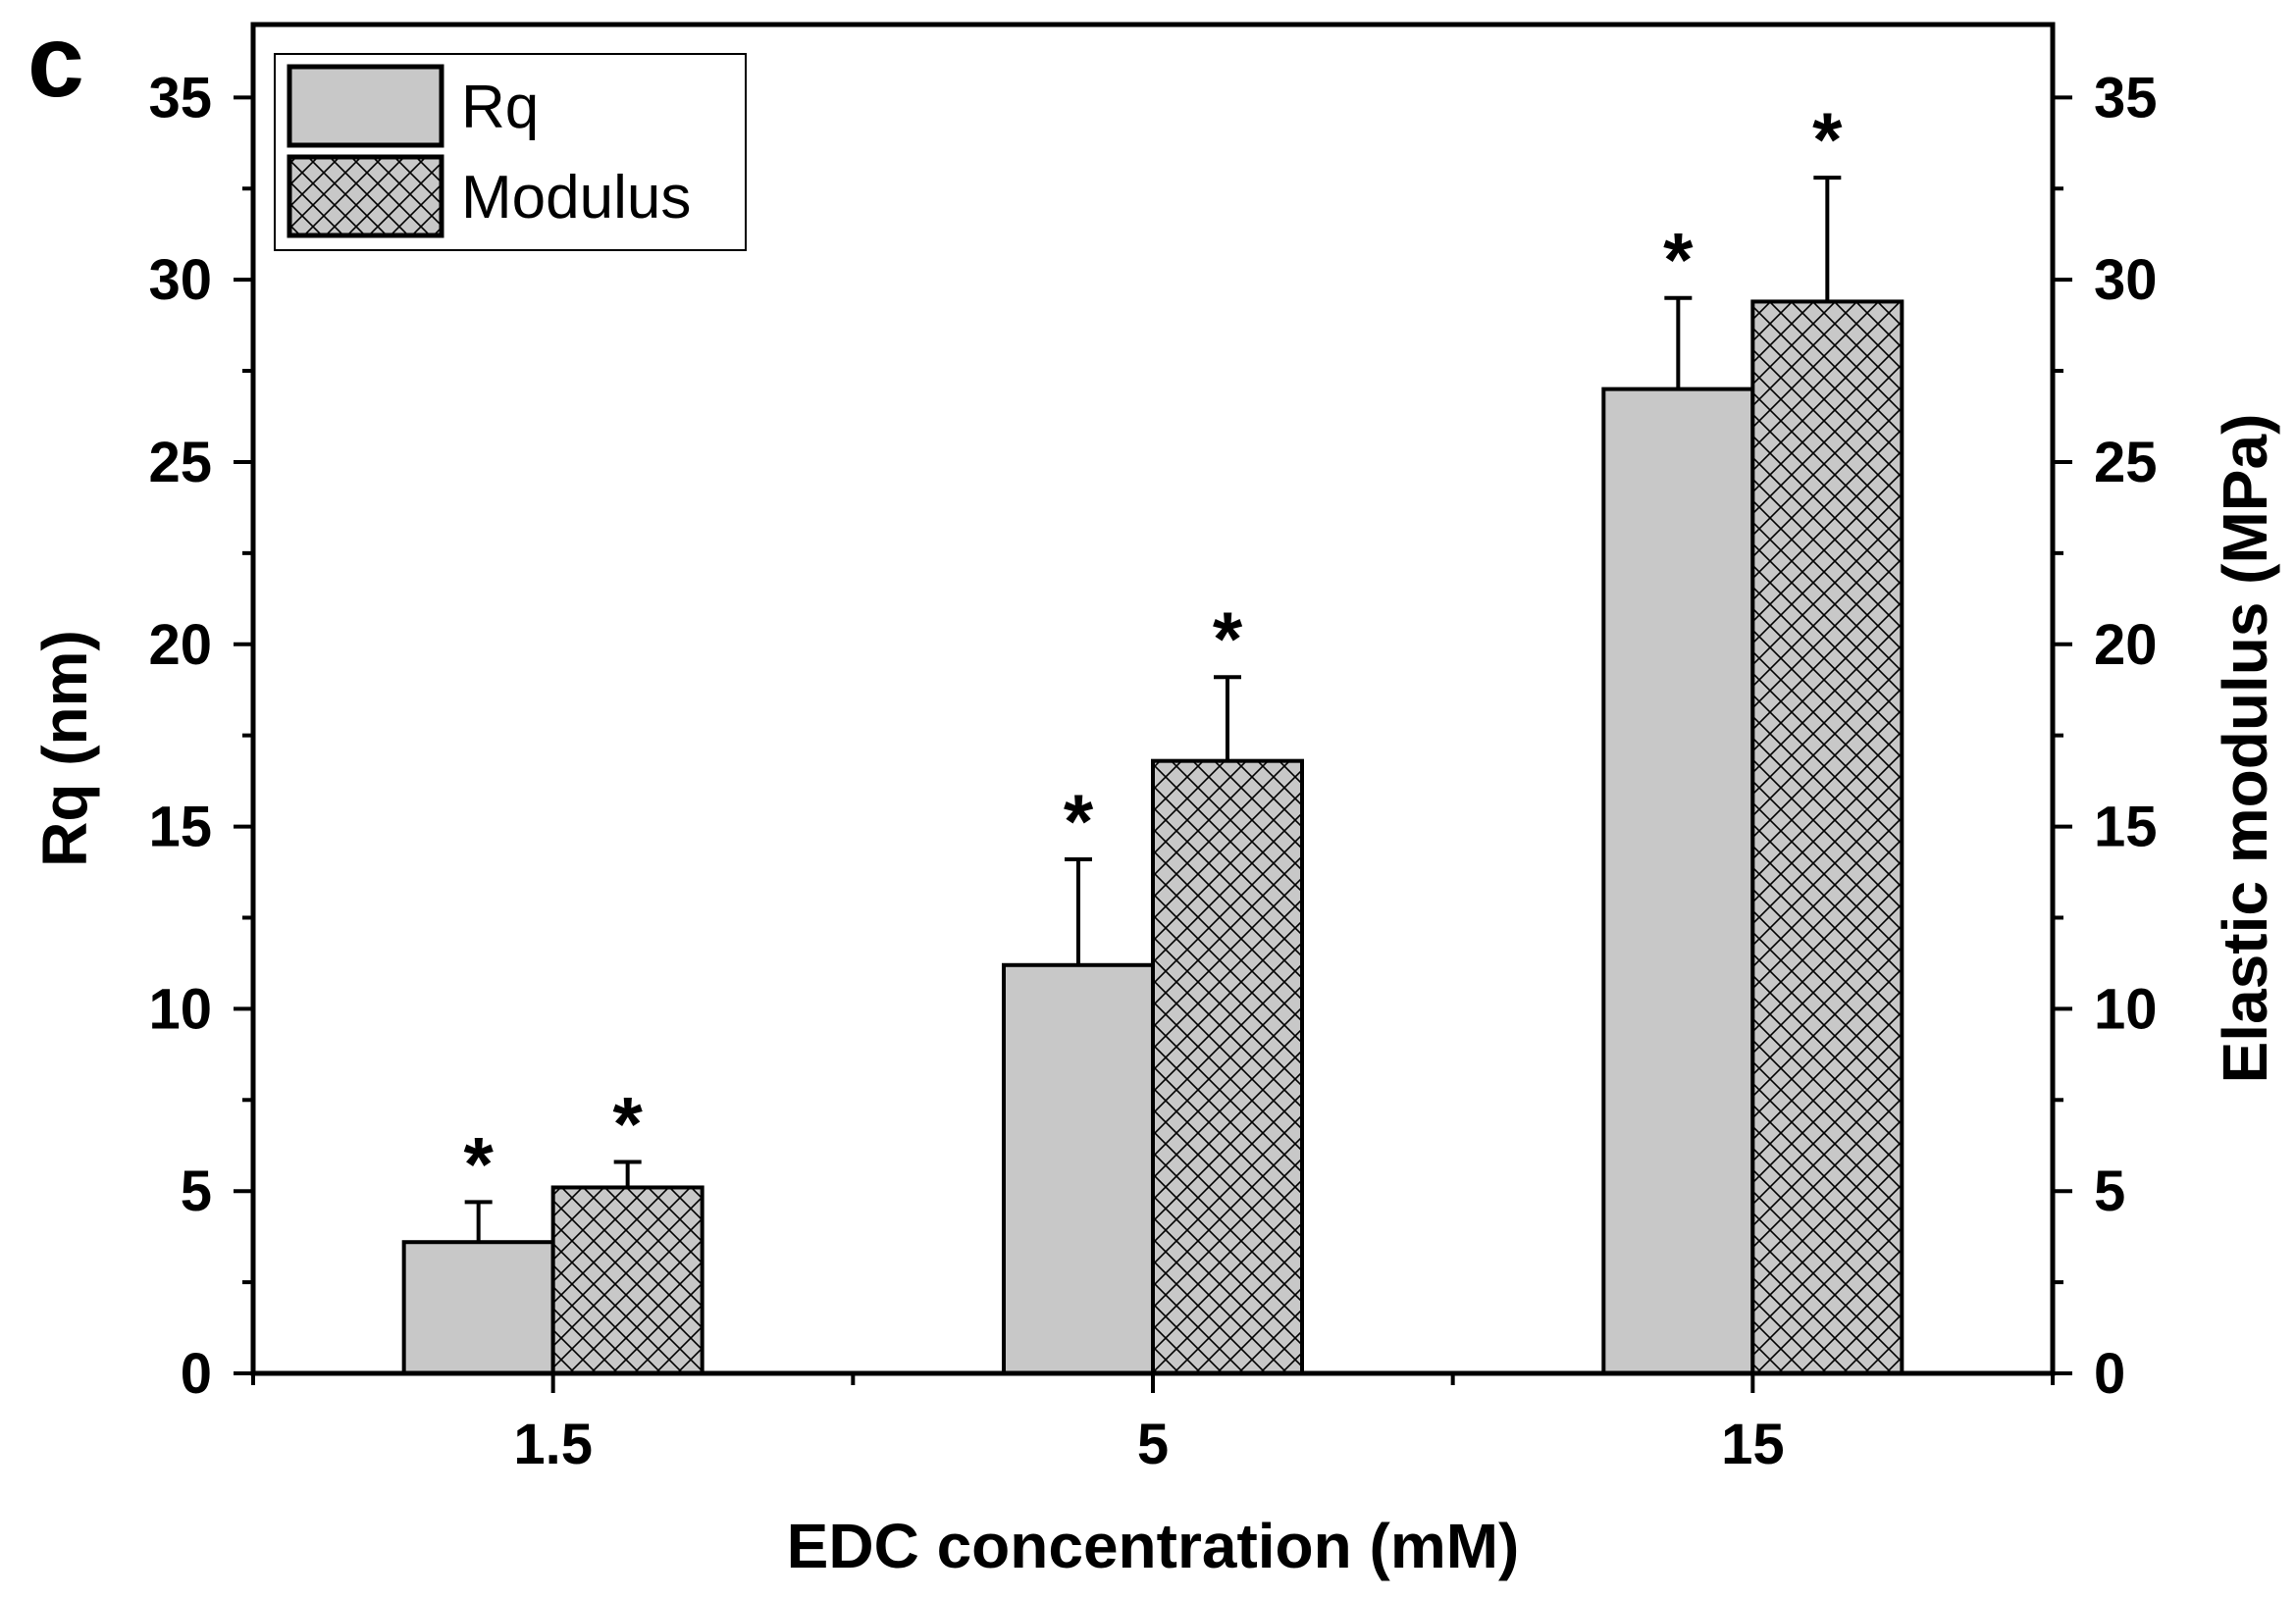  Describe the element at coordinates (2126, 97) in the screenshot. I see `y2-tick-label: 35` at that location.